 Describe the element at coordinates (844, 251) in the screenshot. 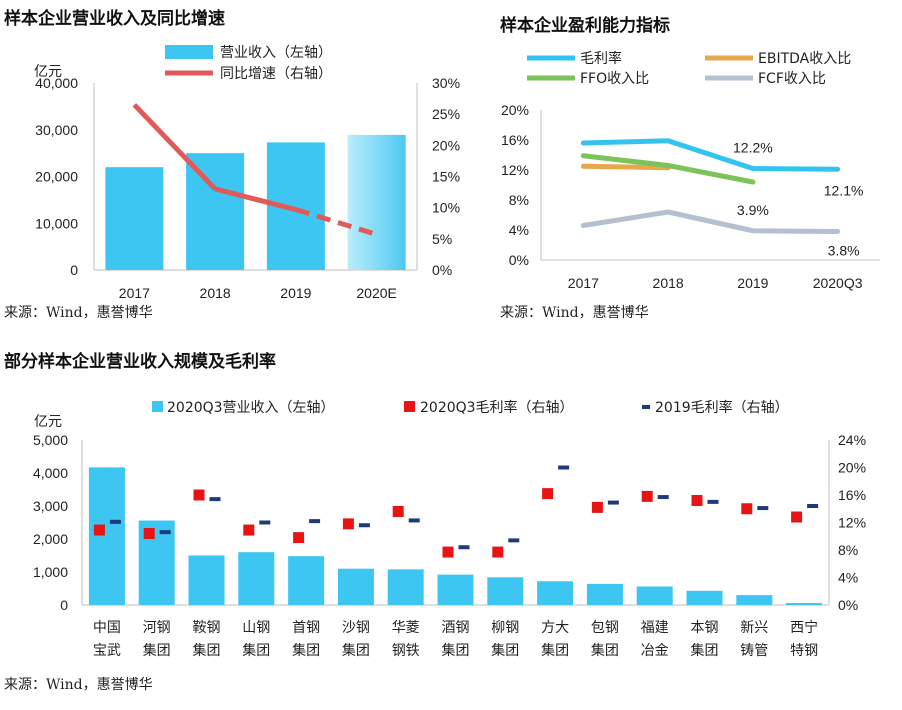

I see `chart-2-data-label: 3.8%` at that location.